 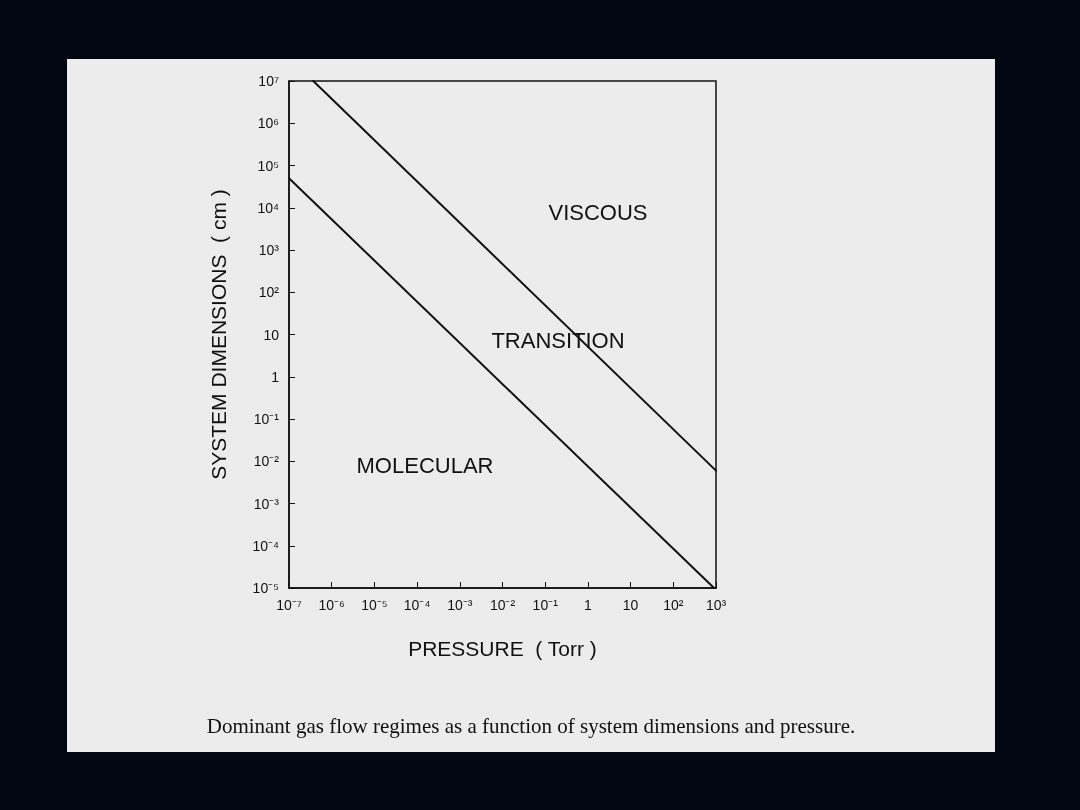 What do you see at coordinates (331, 605) in the screenshot?
I see `x-tick-label: 10⁻⁶` at bounding box center [331, 605].